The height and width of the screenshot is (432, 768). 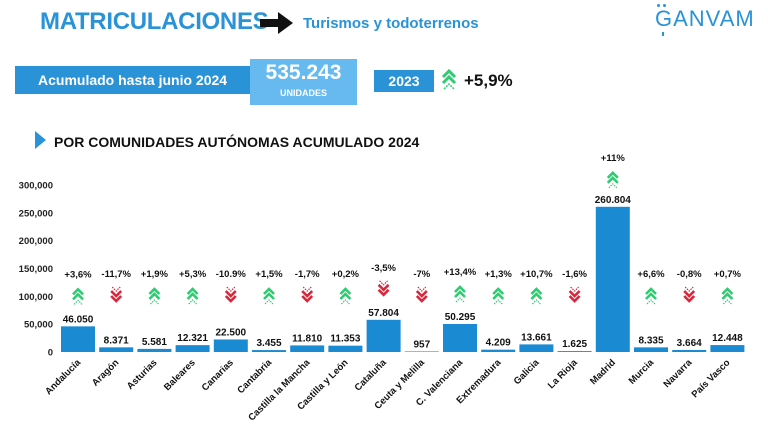 What do you see at coordinates (346, 274) in the screenshot?
I see `change-label: +0,2%` at bounding box center [346, 274].